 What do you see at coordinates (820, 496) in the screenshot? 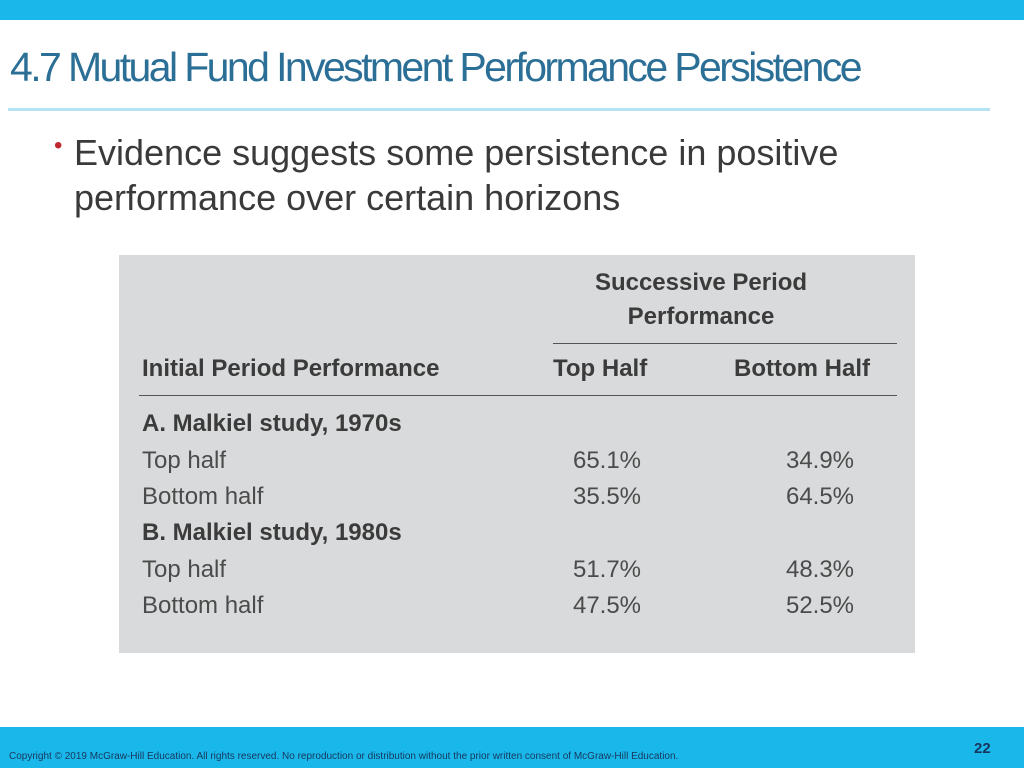
I see `cell-bottom-half: 64.5%` at bounding box center [820, 496].